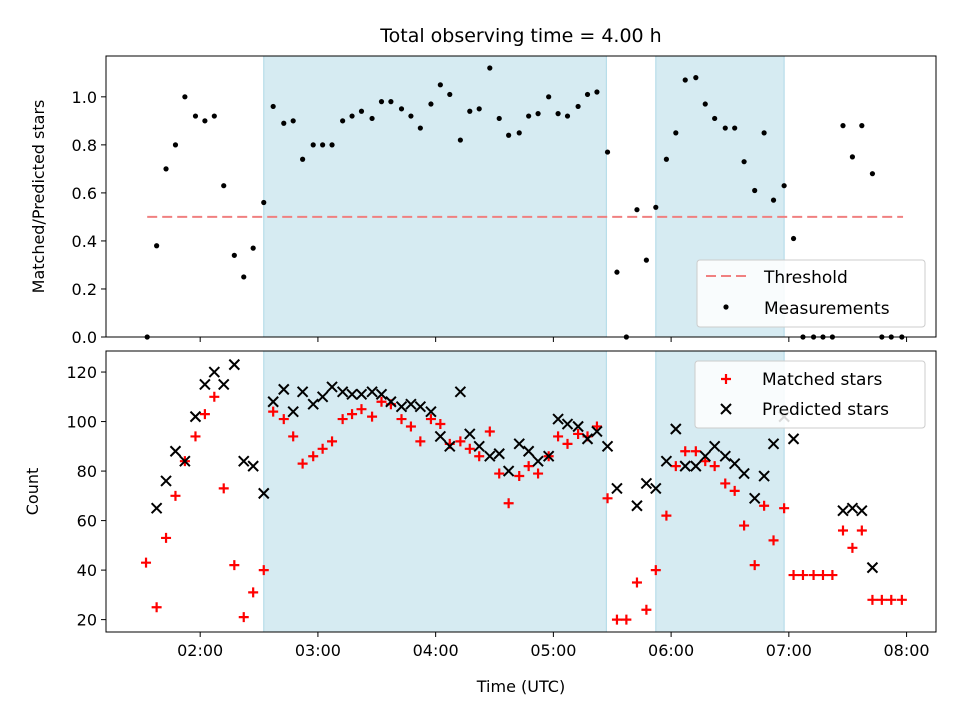 The height and width of the screenshot is (720, 960). What do you see at coordinates (84, 97) in the screenshot?
I see `y-tick-label: 1.0` at bounding box center [84, 97].